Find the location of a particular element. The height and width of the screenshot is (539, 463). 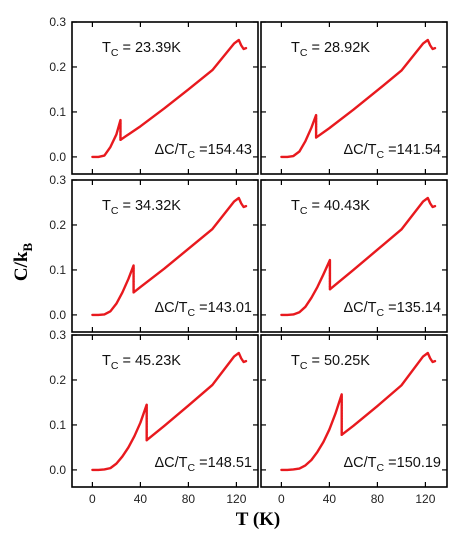

tc-label: TC = 28.92K is located at coordinates (330, 49).